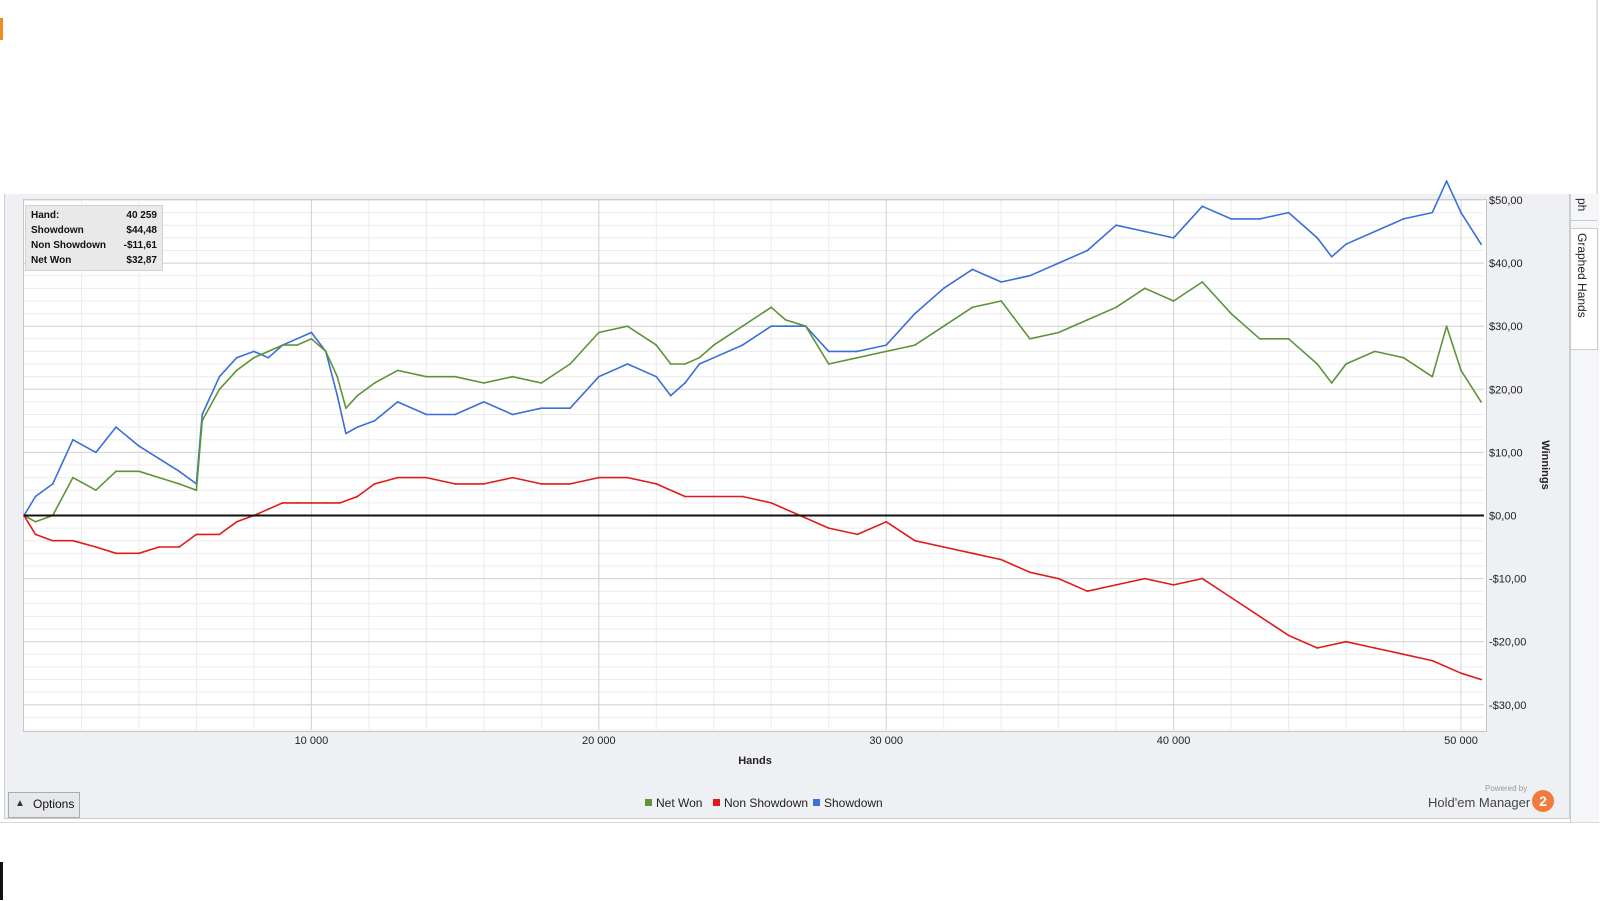 The height and width of the screenshot is (901, 1600). I want to click on legend-item-showdown: Showdown, so click(848, 803).